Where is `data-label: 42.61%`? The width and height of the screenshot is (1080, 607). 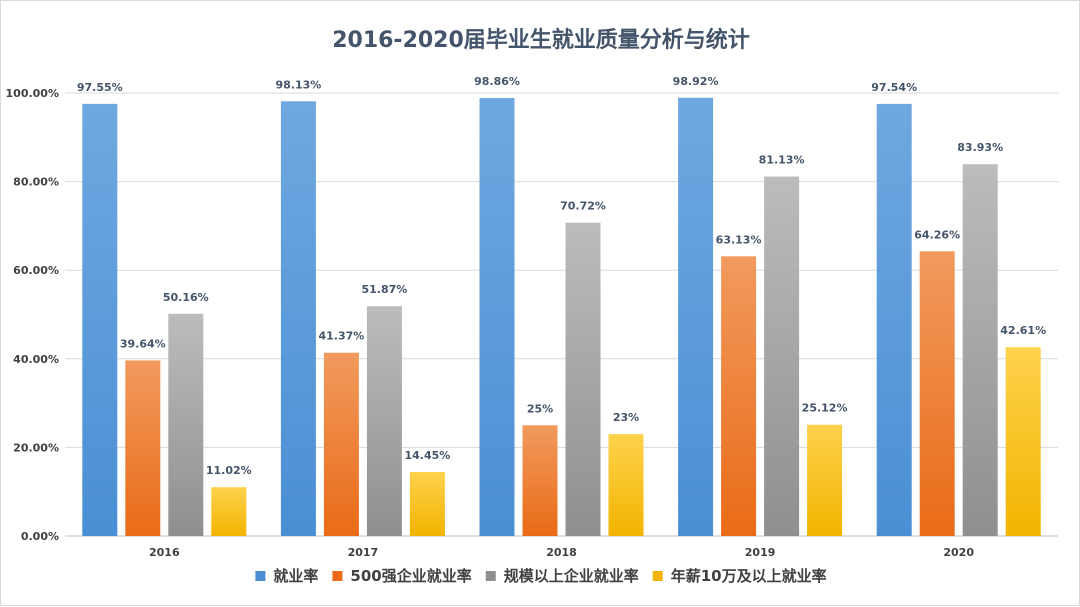 data-label: 42.61% is located at coordinates (1023, 330).